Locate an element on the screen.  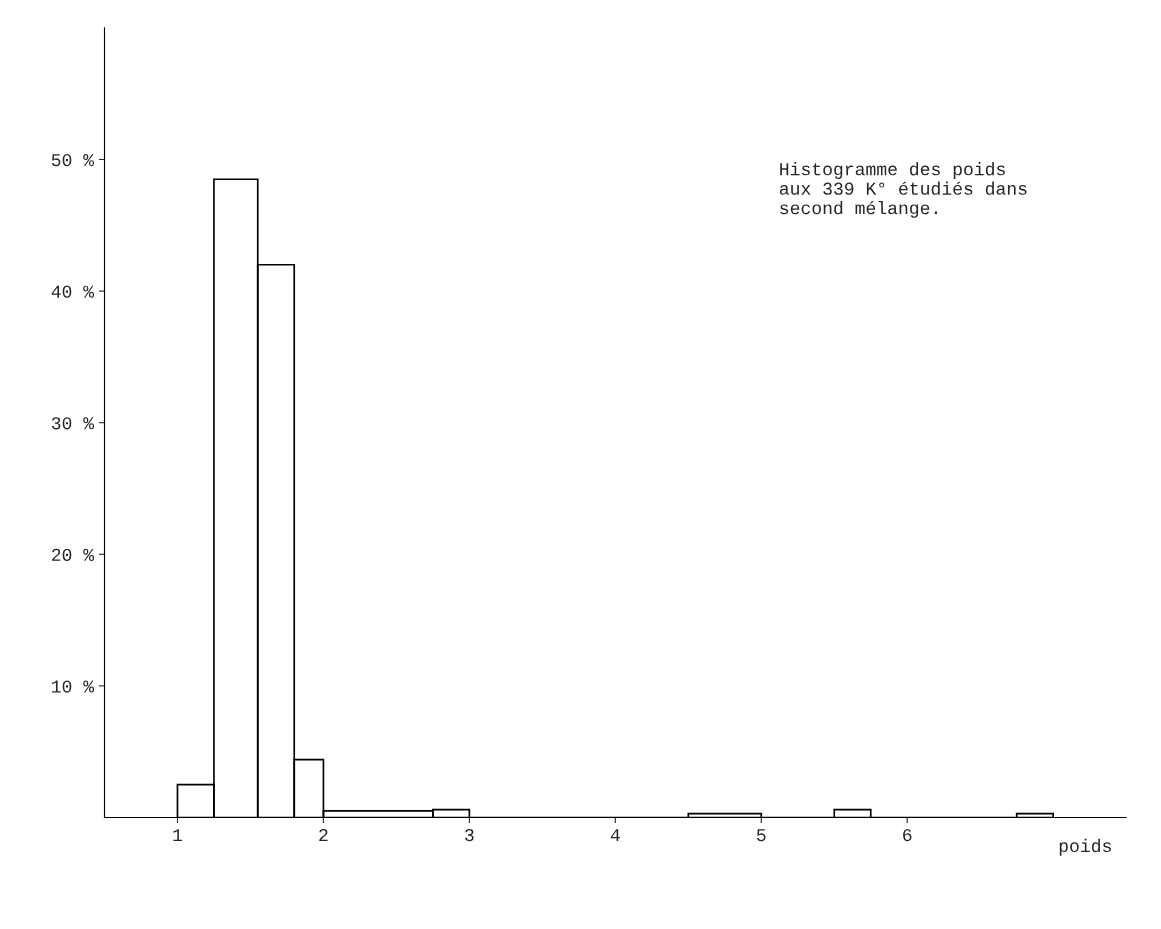
x-tick-label: 3 is located at coordinates (469, 835).